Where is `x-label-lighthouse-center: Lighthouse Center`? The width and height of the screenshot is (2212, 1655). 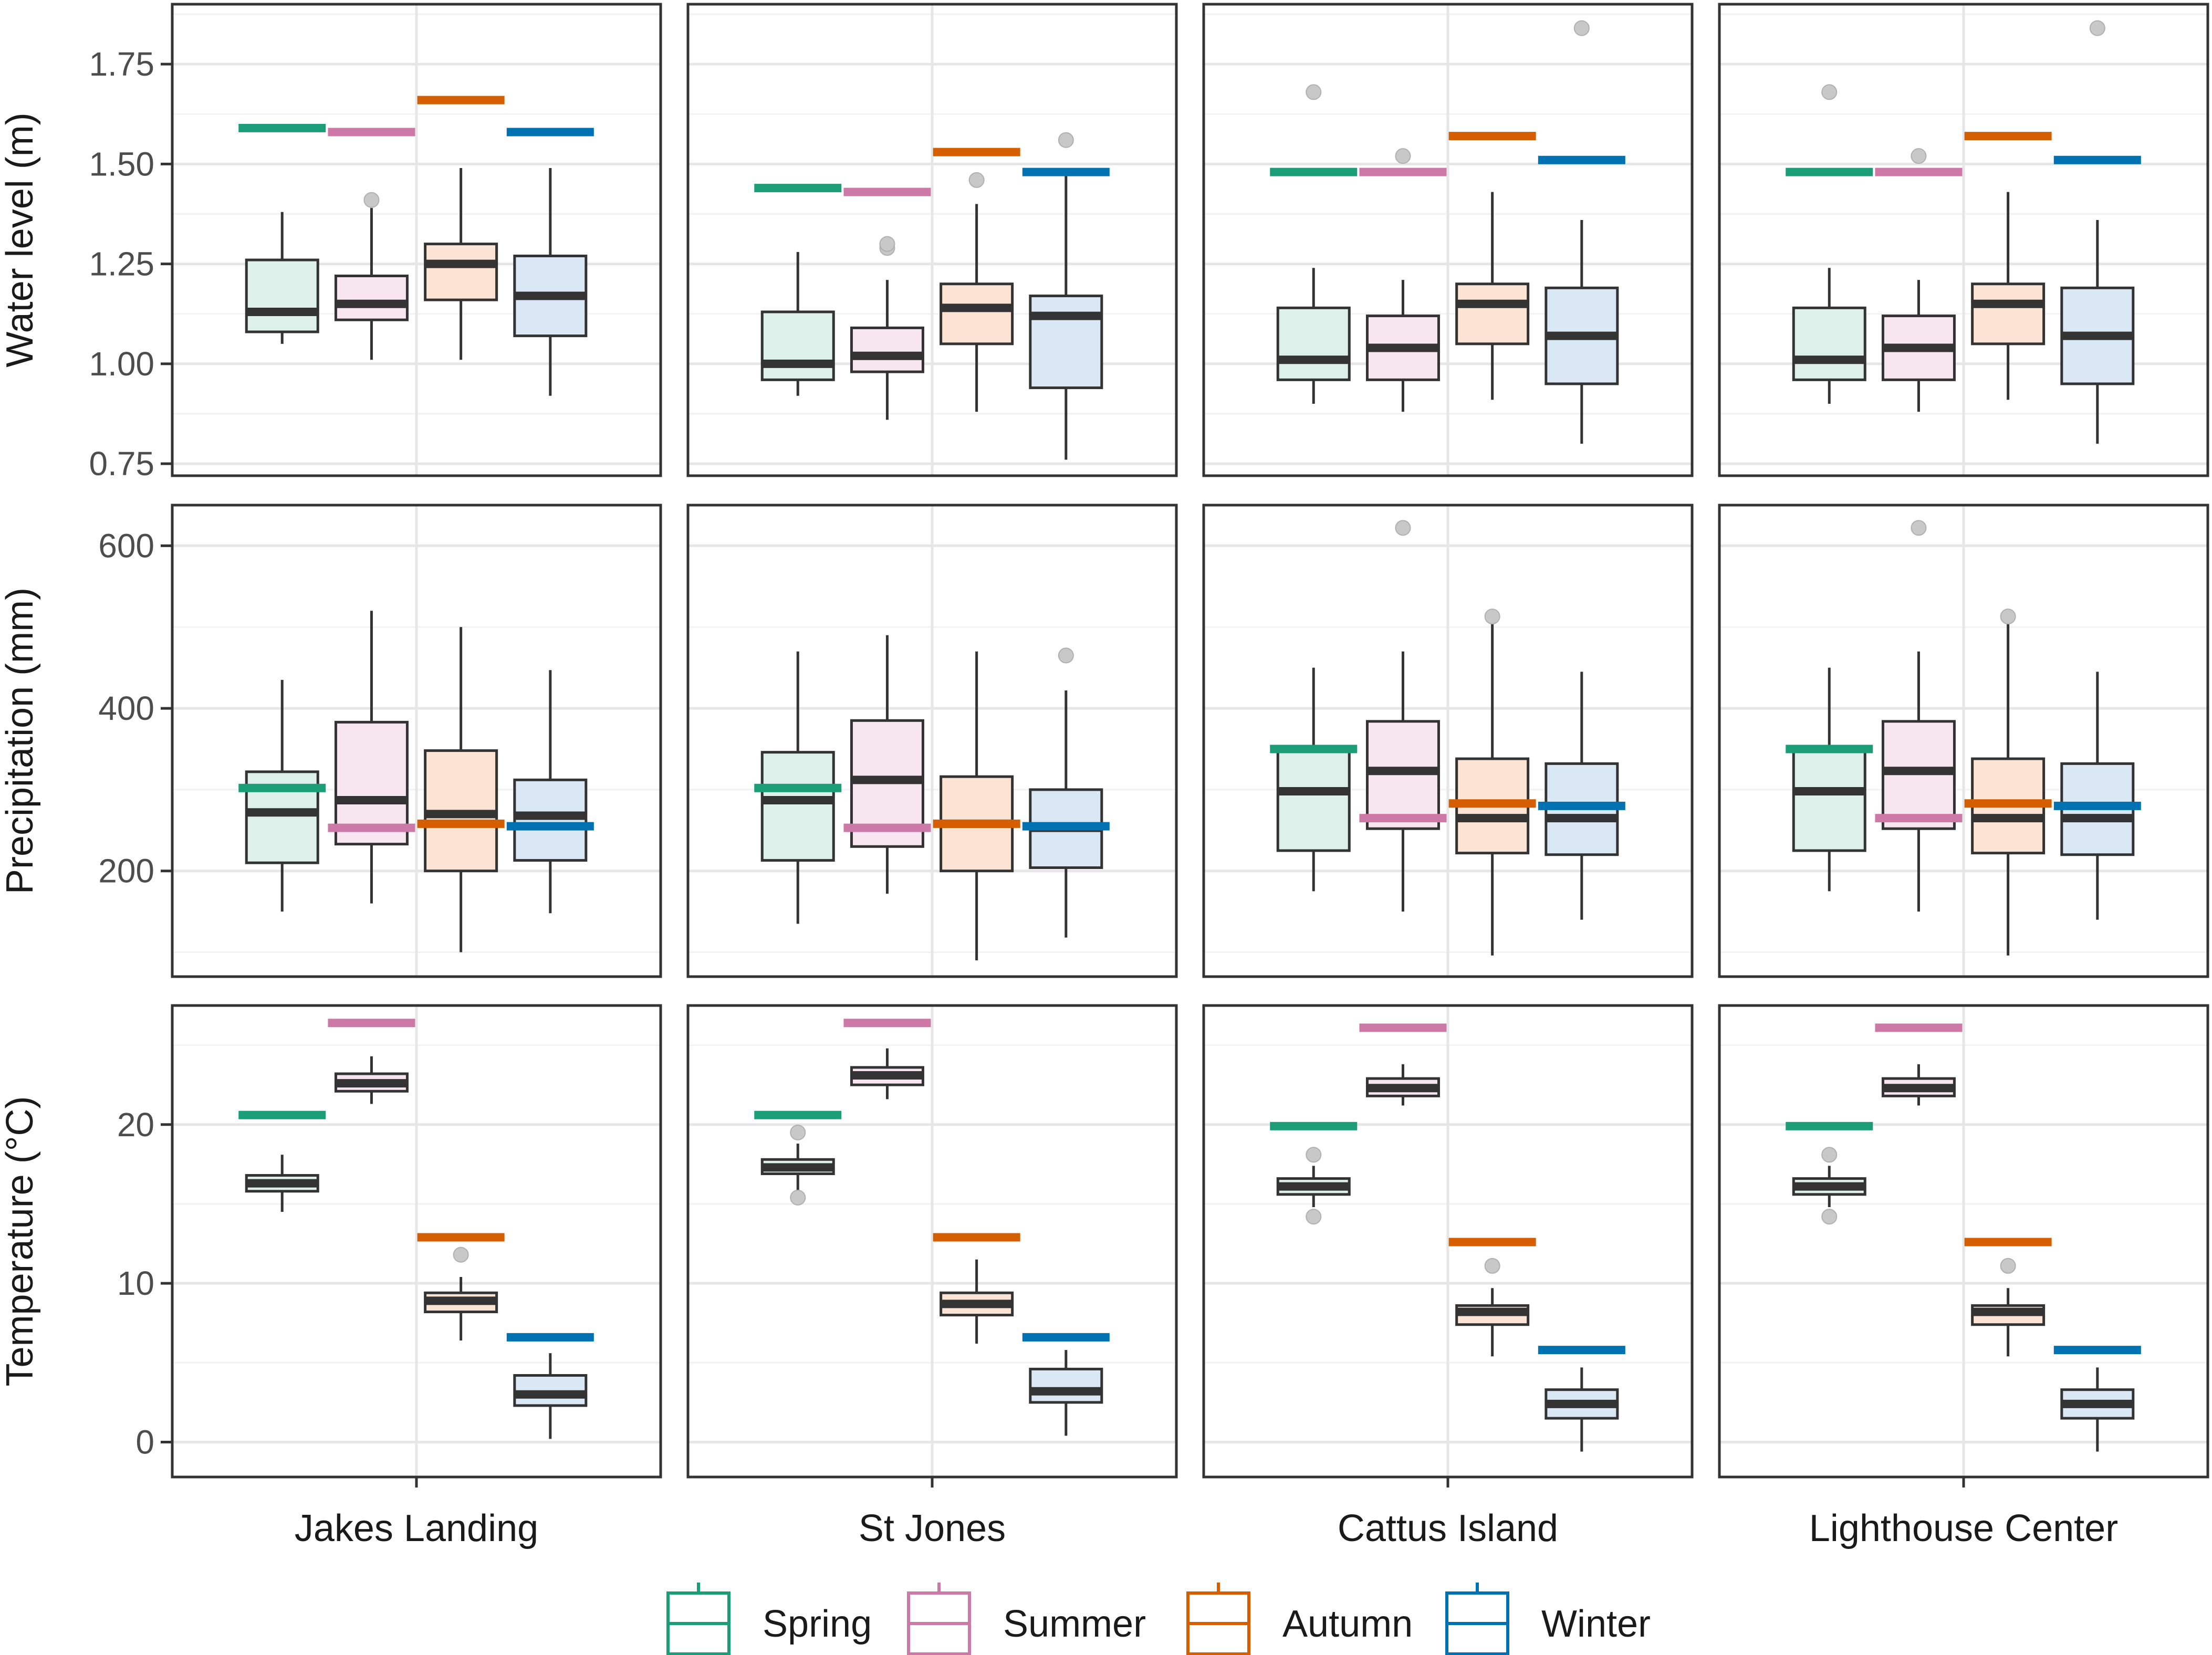 x-label-lighthouse-center: Lighthouse Center is located at coordinates (1963, 1528).